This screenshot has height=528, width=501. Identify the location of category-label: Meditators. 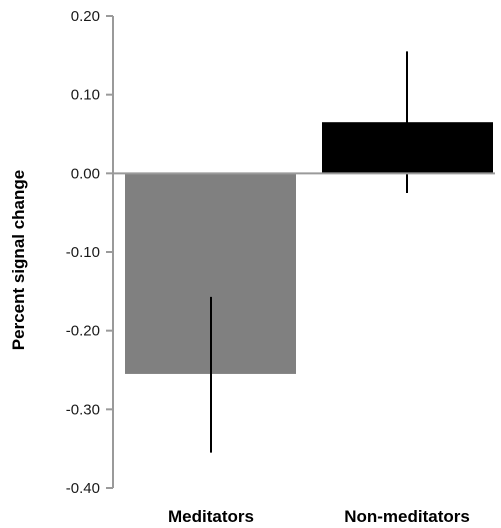
(211, 516).